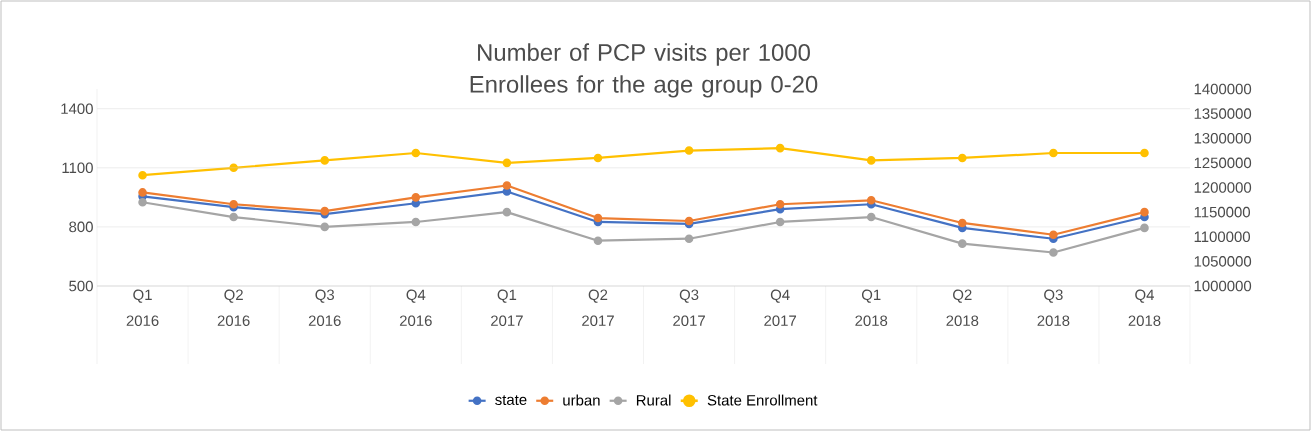 This screenshot has height=431, width=1311. What do you see at coordinates (780, 307) in the screenshot?
I see `x-tick-label: Q4 2017` at bounding box center [780, 307].